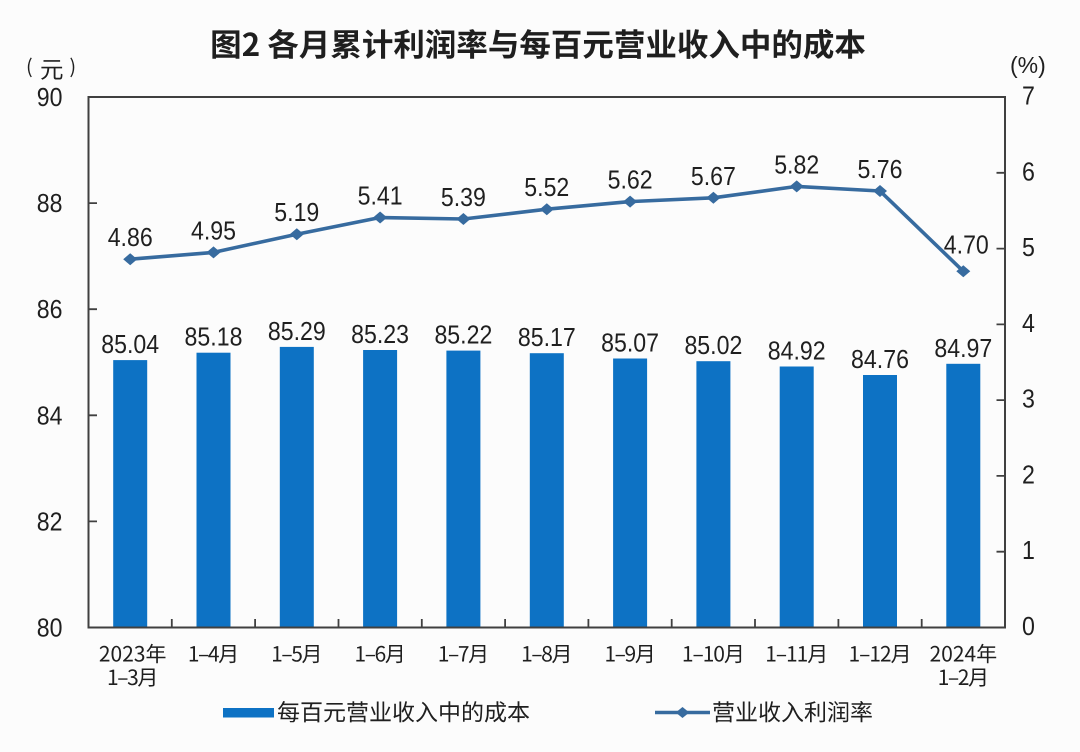 Image resolution: width=1080 pixels, height=752 pixels. I want to click on svg-text: 88, so click(50, 203).